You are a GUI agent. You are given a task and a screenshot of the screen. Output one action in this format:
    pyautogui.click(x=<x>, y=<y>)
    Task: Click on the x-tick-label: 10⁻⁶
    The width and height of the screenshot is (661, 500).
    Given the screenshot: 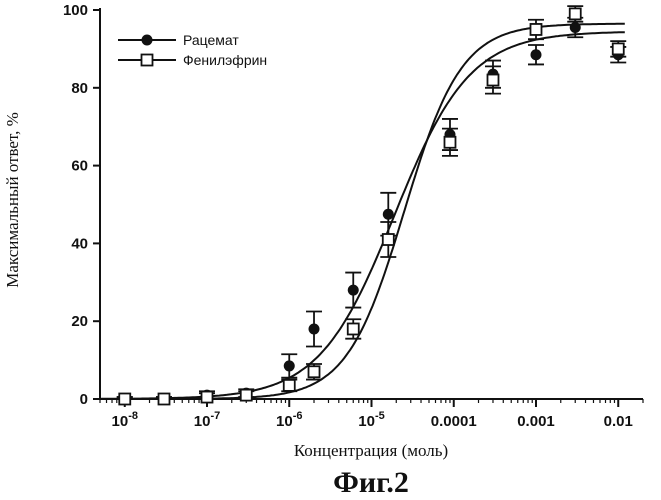 What is the action you would take?
    pyautogui.click(x=289, y=420)
    